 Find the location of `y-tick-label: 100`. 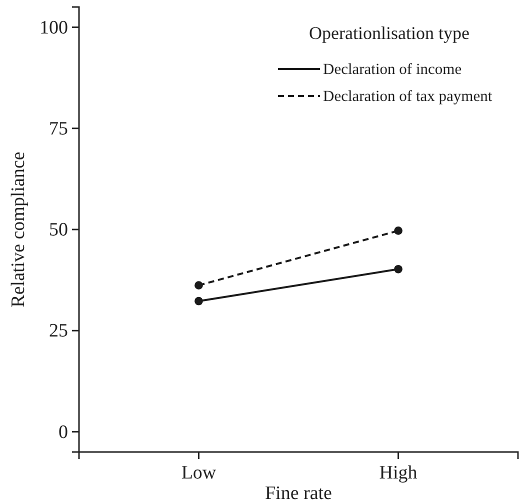

y-tick-label: 100 is located at coordinates (54, 27).